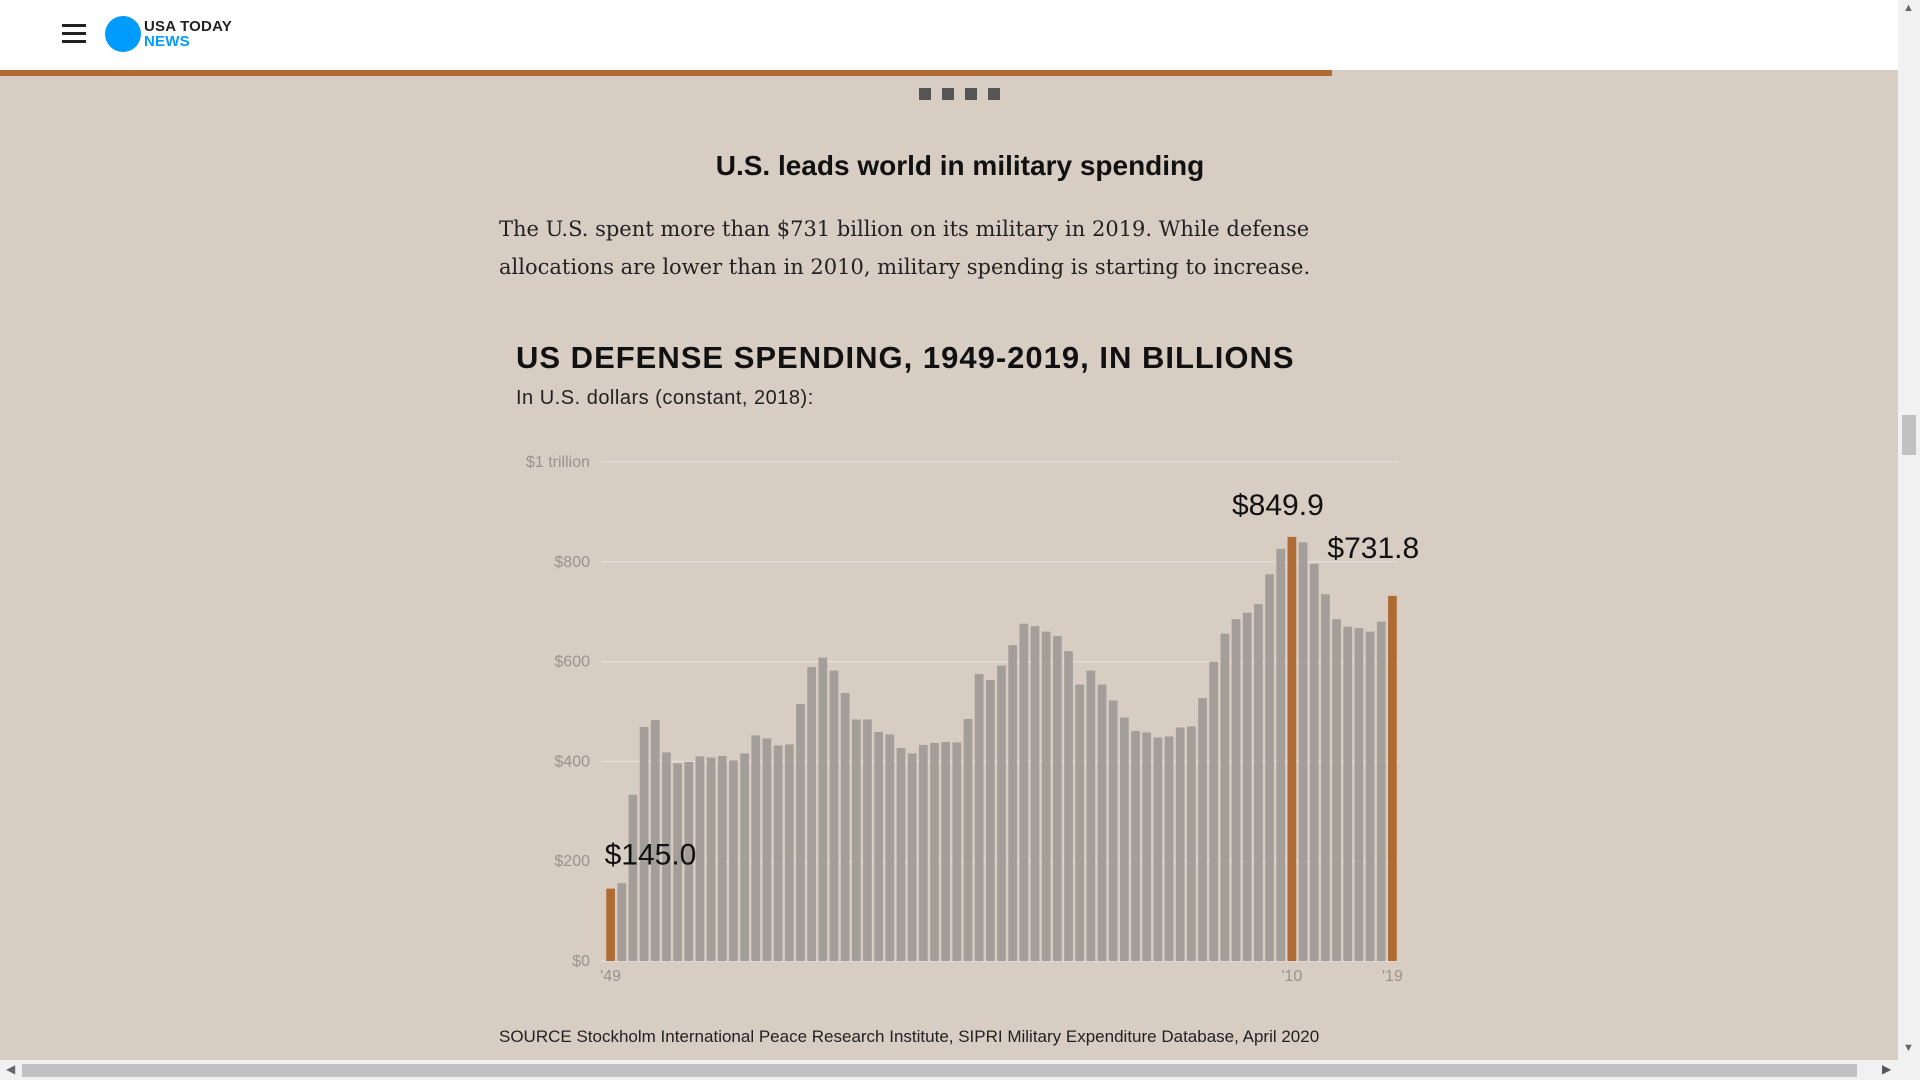  What do you see at coordinates (74, 34) in the screenshot?
I see `hamburger-menu-icon` at bounding box center [74, 34].